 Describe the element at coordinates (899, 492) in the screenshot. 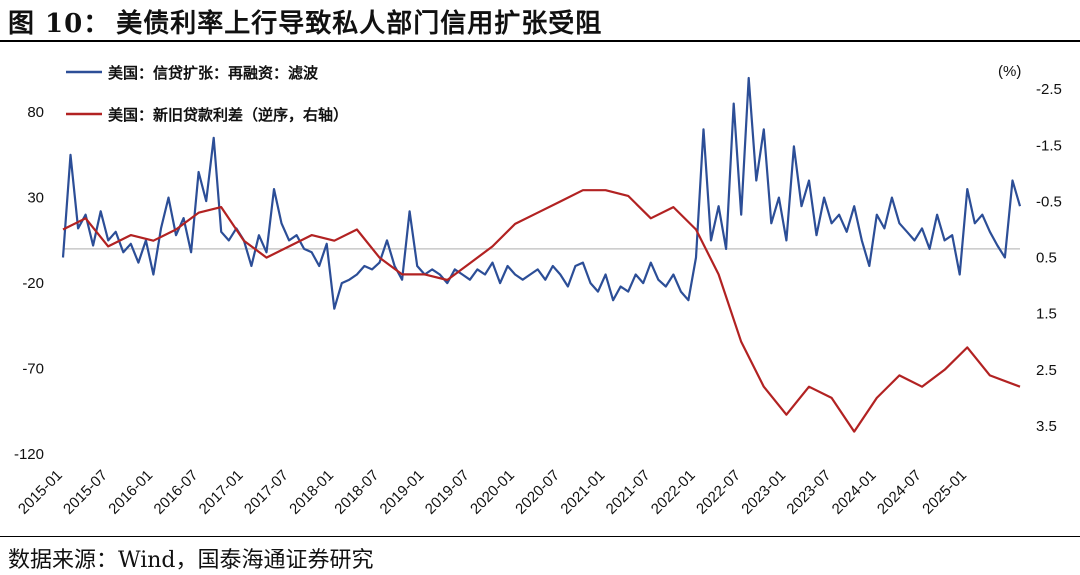

I see `x-tick-label: 2024-07` at that location.